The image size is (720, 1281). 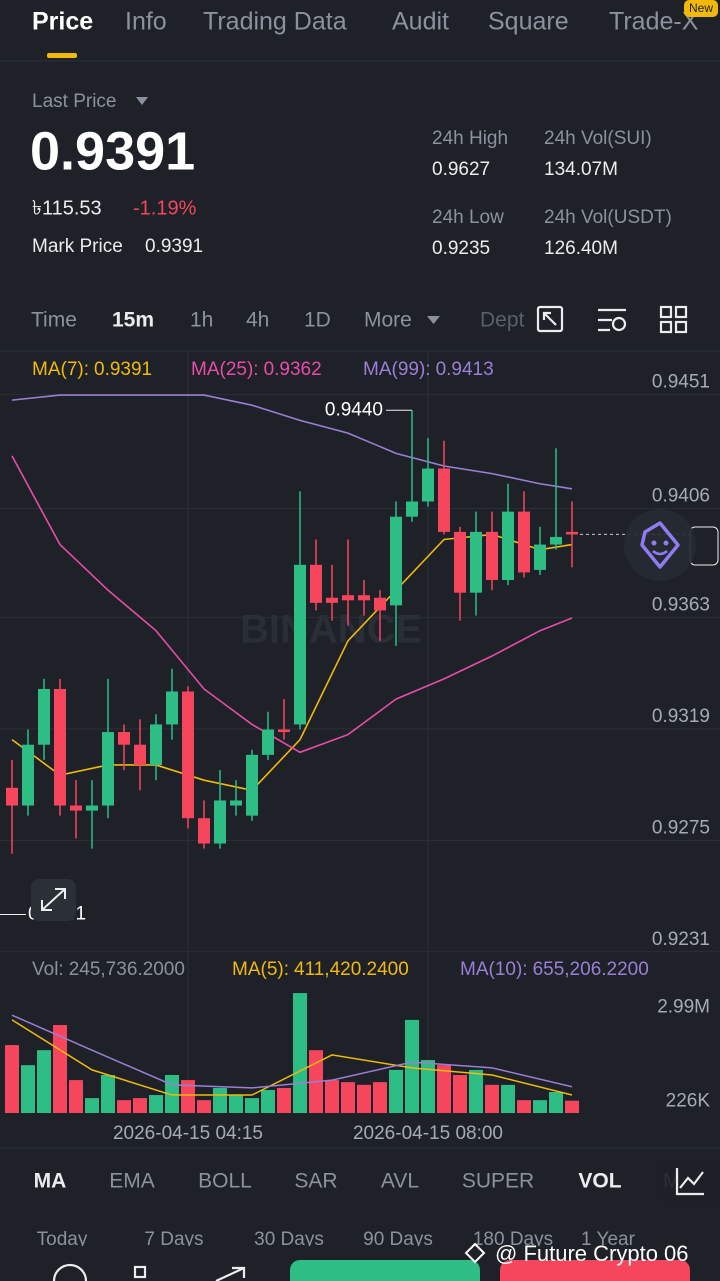 What do you see at coordinates (293, 369) in the screenshot?
I see `legend-value: 0.9362` at bounding box center [293, 369].